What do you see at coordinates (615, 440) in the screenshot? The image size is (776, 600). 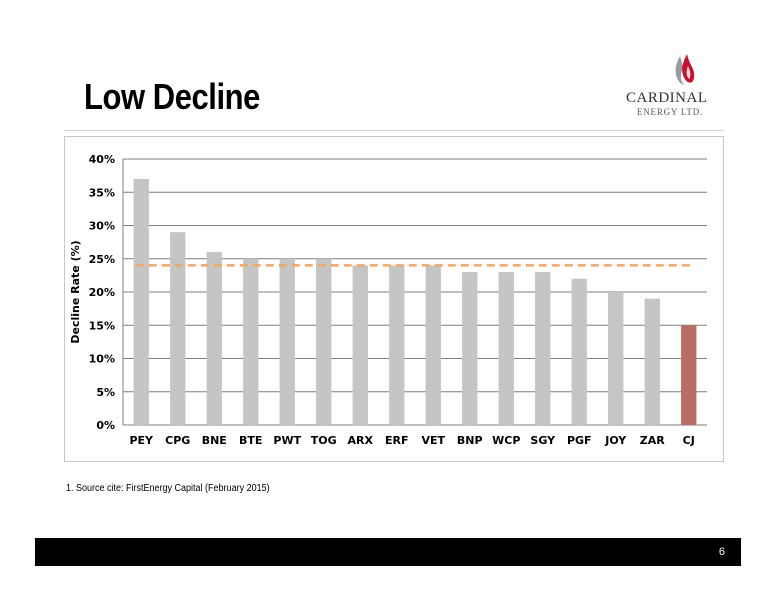 I see `x-tick-label: JOY` at bounding box center [615, 440].